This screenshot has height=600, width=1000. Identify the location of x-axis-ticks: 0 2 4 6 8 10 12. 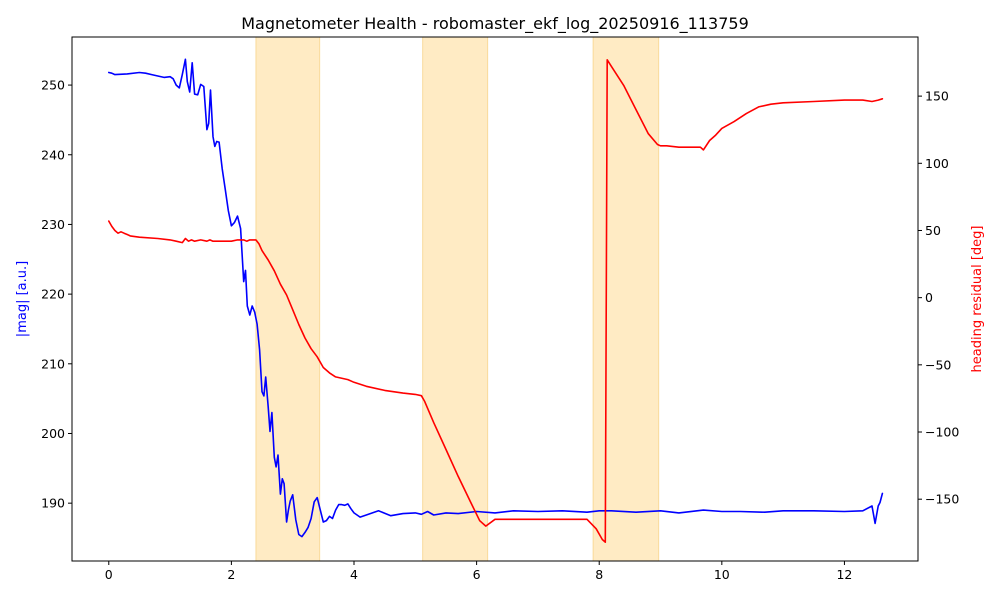
(478, 571).